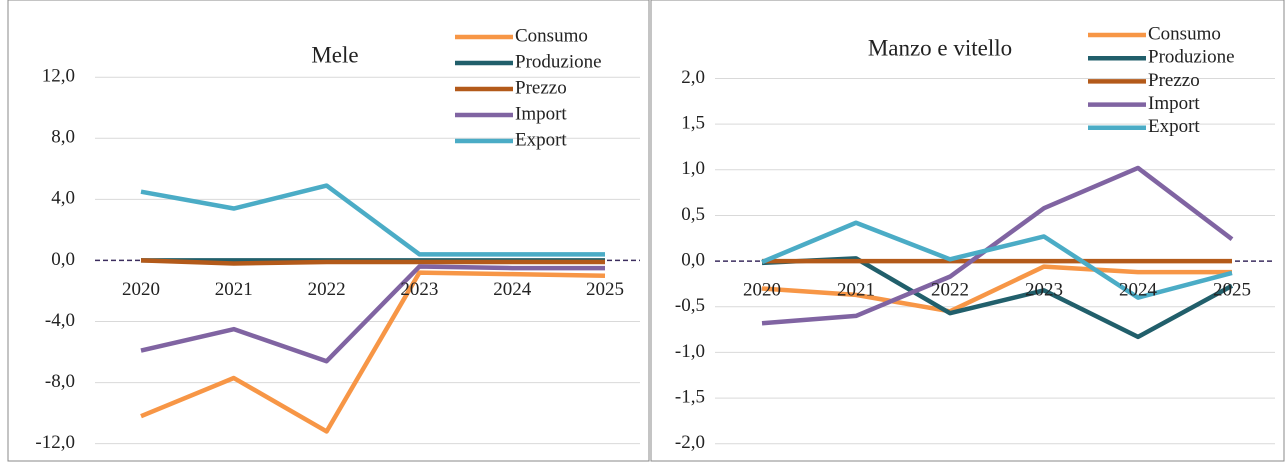 This screenshot has width=1285, height=462. Describe the element at coordinates (693, 123) in the screenshot. I see `y-tick-label: 1,5` at that location.